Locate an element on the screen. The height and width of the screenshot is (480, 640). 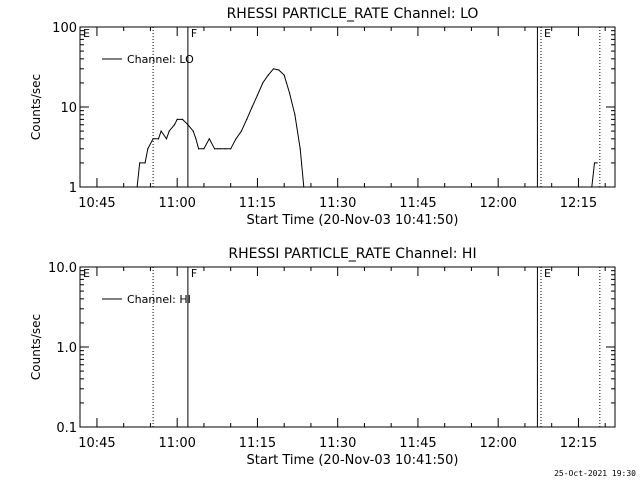
plot-timestamp: 25-Oct-2021 19:30 is located at coordinates (595, 473).